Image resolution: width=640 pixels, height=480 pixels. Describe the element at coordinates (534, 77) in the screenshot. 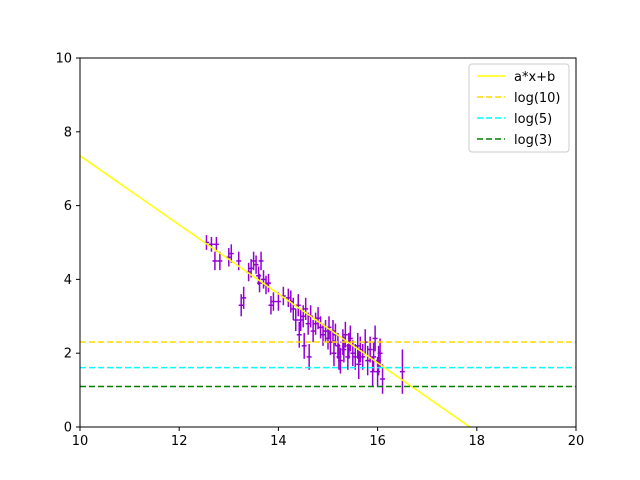

I see `legend-label: a*x+b` at that location.